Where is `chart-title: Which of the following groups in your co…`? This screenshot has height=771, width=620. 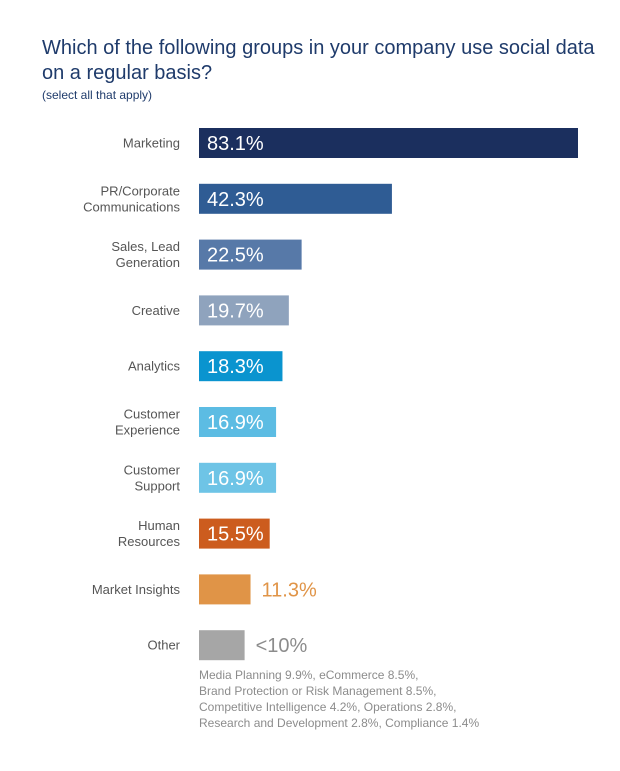
chart-title: Which of the following groups in your co… is located at coordinates (318, 60).